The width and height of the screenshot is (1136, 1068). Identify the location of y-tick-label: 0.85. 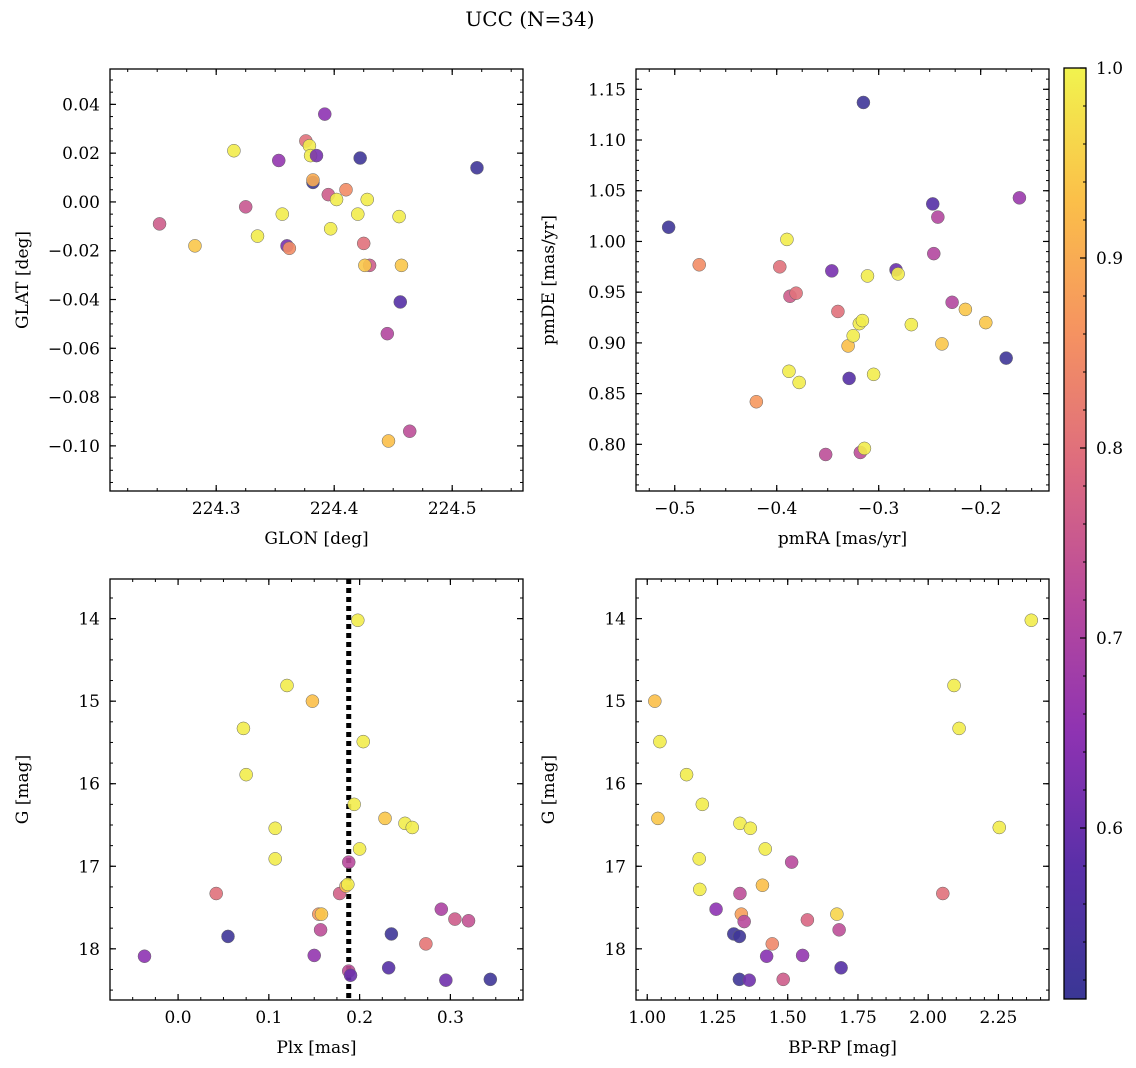
(607, 395).